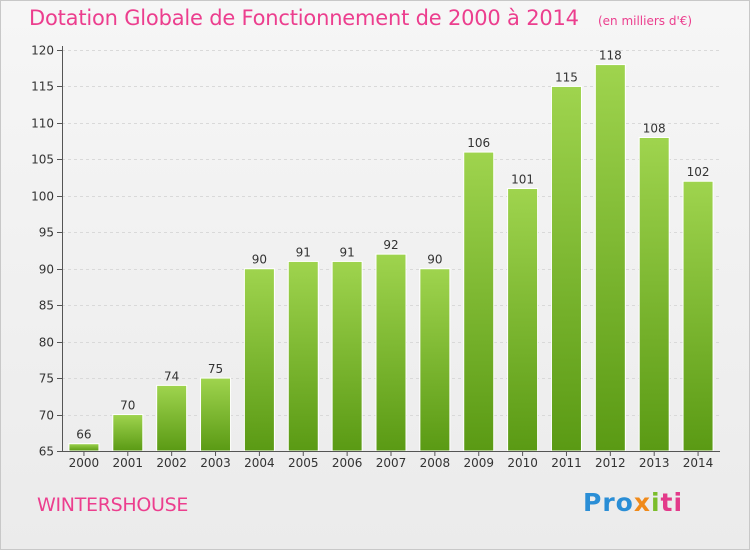  I want to click on y-tick-label: 80, so click(46, 343).